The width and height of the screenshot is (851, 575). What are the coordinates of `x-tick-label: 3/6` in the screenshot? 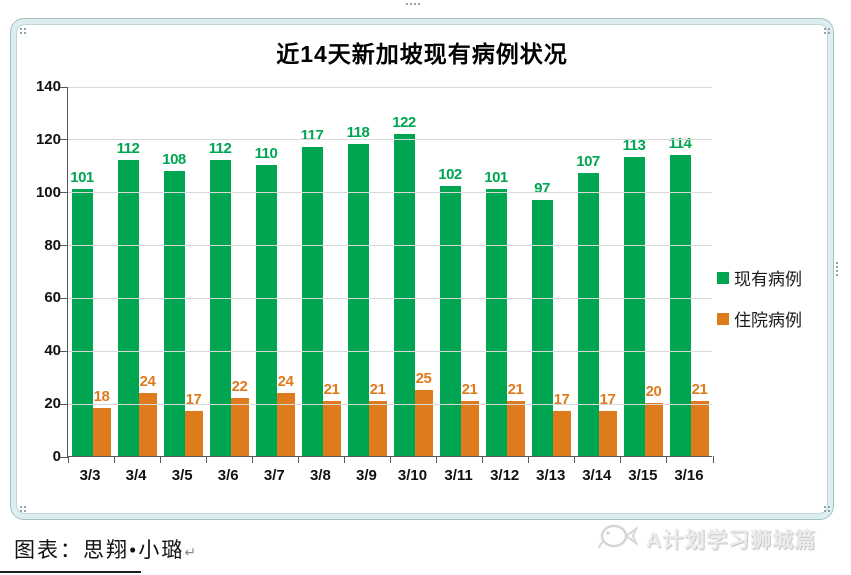 It's located at (228, 475).